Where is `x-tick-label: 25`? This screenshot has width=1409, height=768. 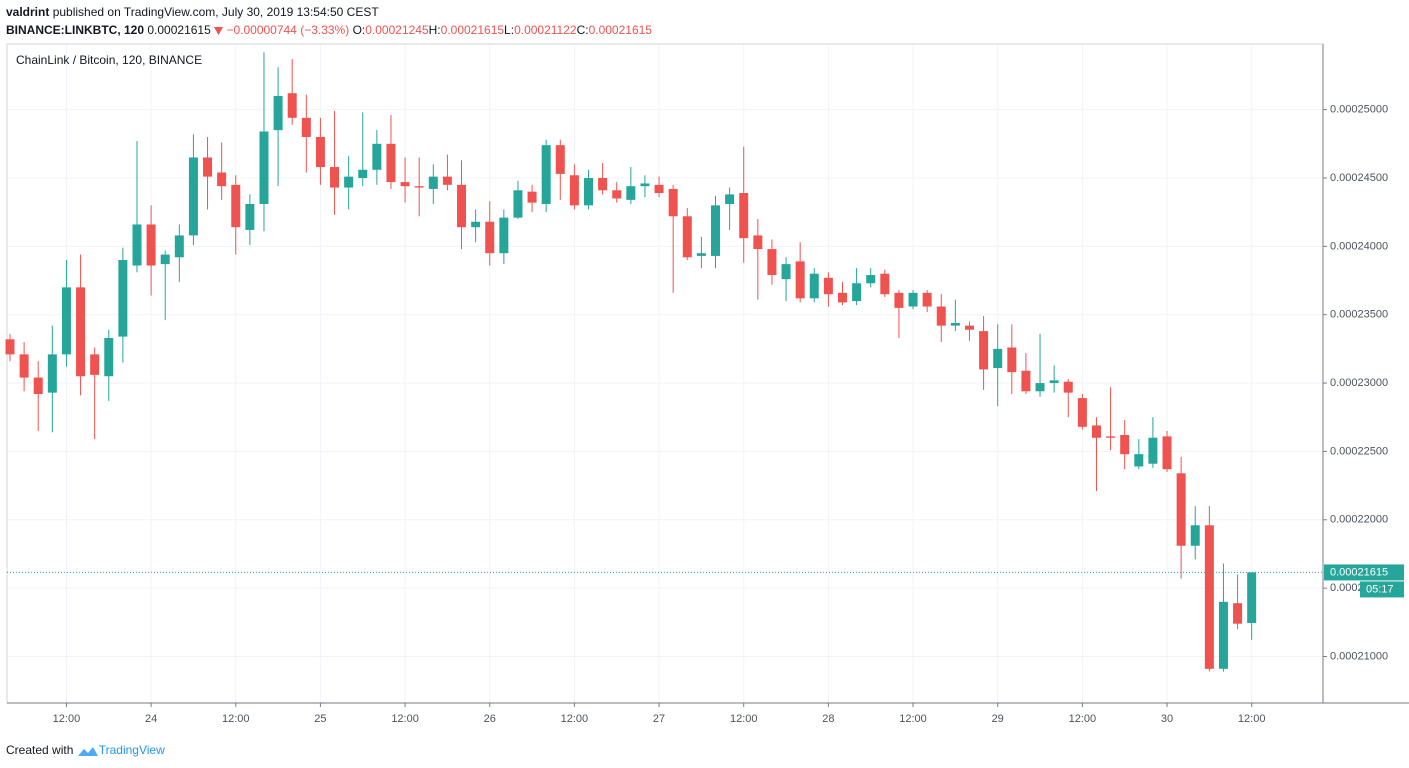 x-tick-label: 25 is located at coordinates (320, 719).